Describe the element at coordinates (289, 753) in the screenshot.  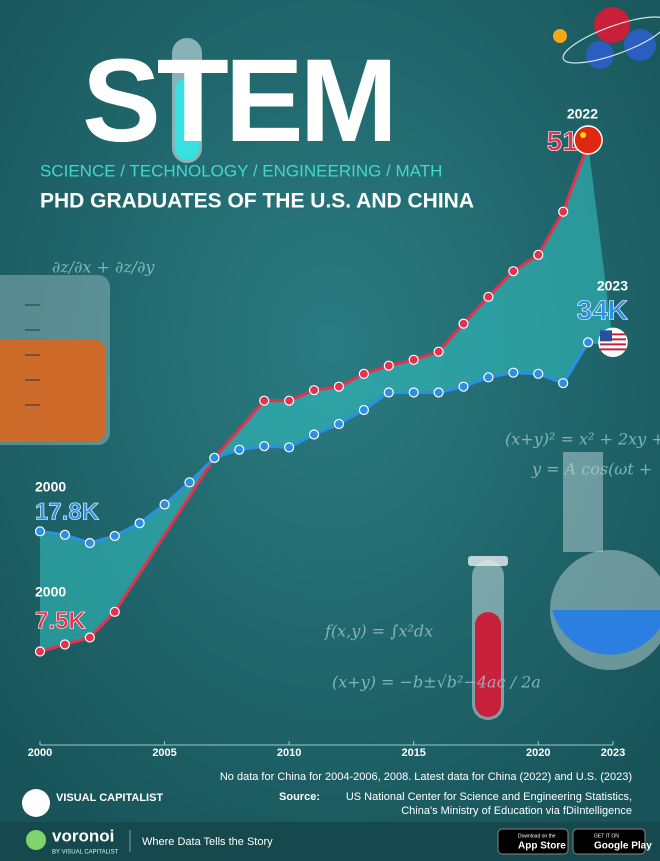
I see `x-tick-label: 2010` at that location.